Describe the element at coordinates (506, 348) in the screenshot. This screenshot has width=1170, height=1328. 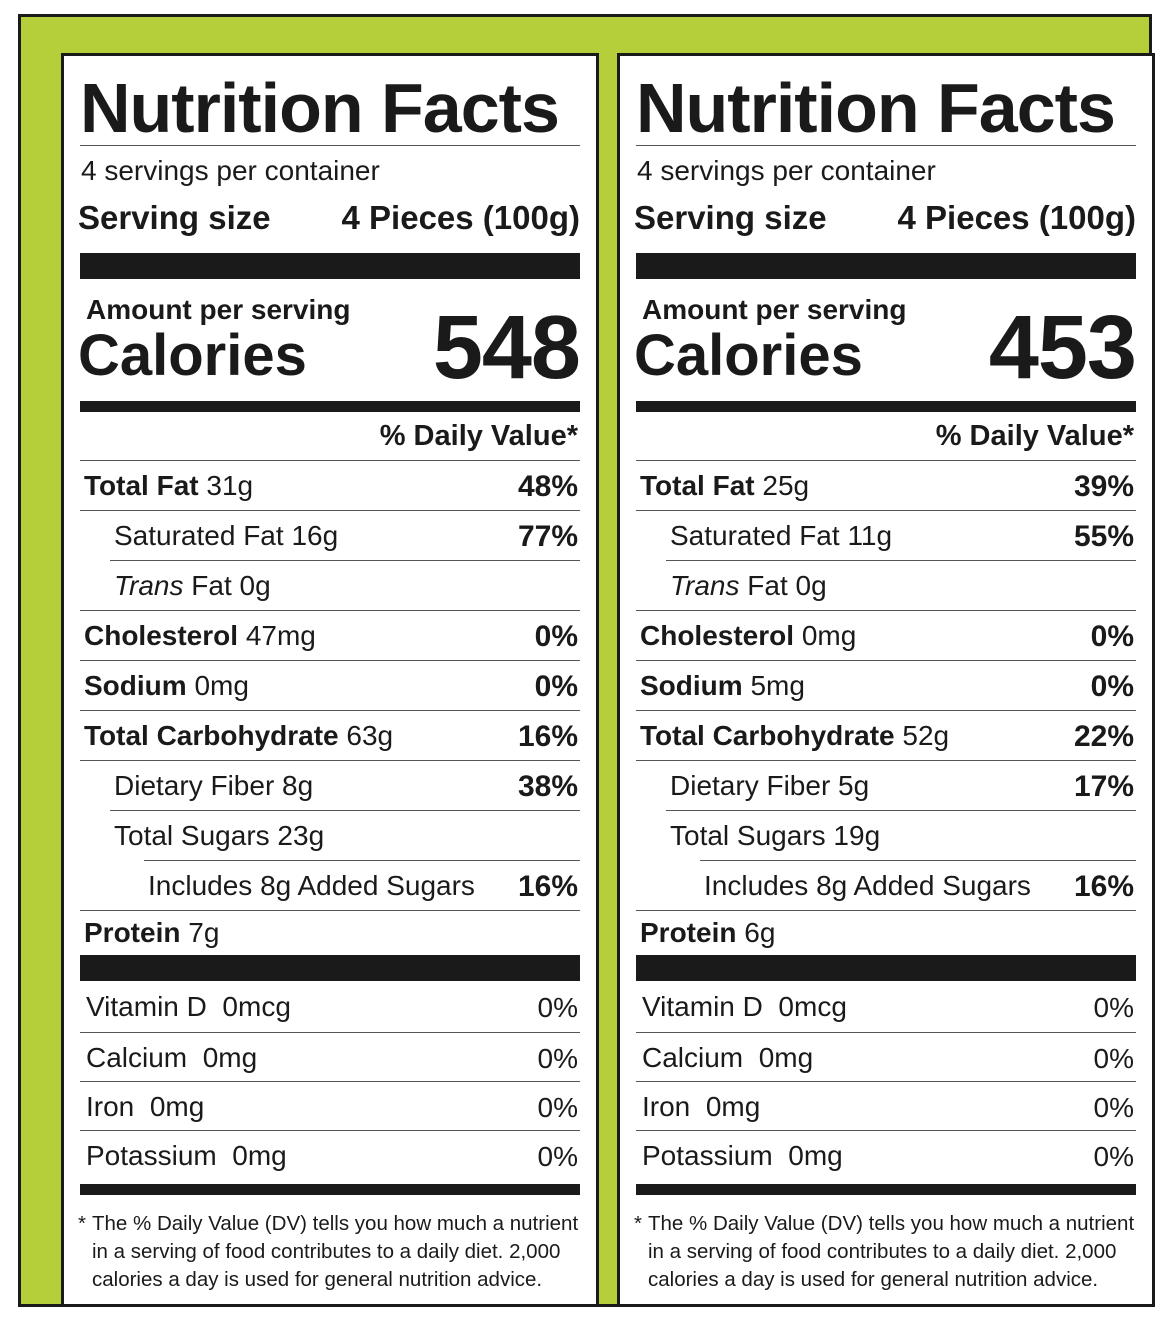
I see `calories-value: 548` at that location.